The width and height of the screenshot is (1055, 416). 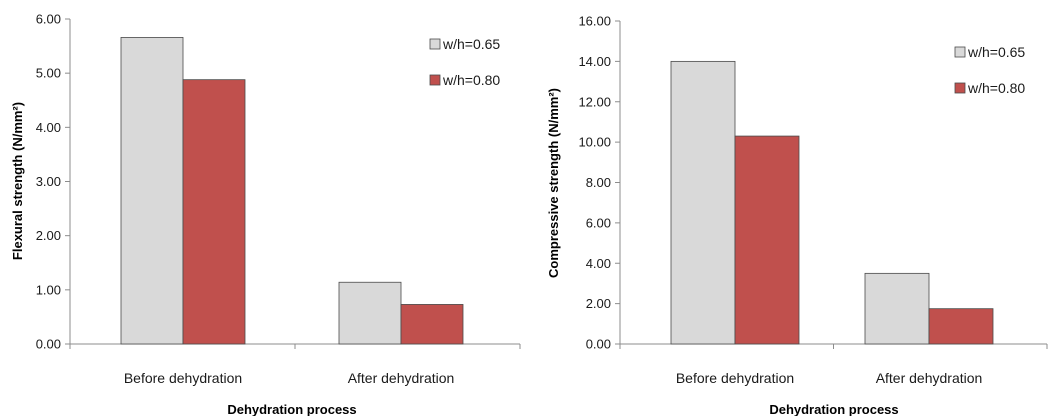 I want to click on y-tick-label: 1.00, so click(x=48, y=289).